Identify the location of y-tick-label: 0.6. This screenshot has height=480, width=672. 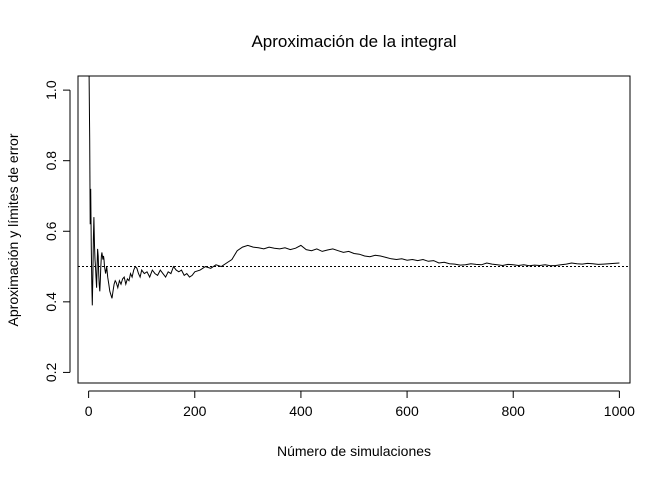
(51, 231).